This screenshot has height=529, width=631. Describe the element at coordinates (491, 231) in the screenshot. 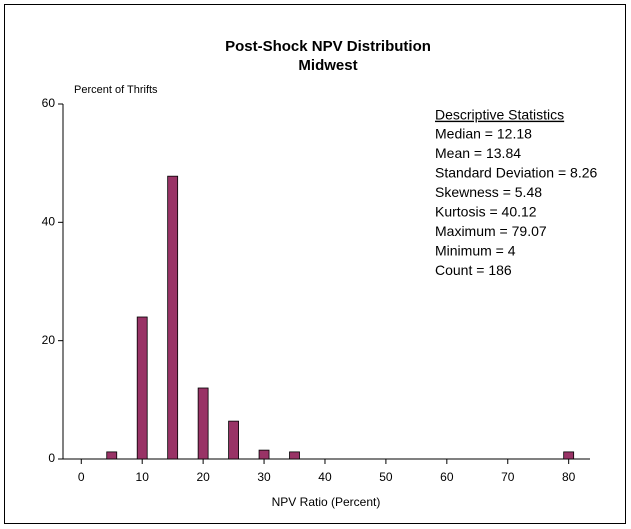

I see `stat-line: Maximum = 79.07` at that location.